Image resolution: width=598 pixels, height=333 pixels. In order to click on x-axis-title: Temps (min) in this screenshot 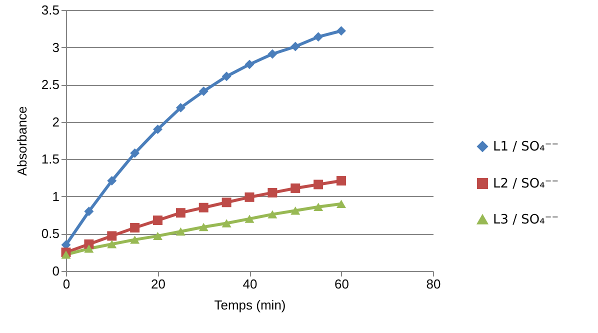, I will do `click(250, 305)`.